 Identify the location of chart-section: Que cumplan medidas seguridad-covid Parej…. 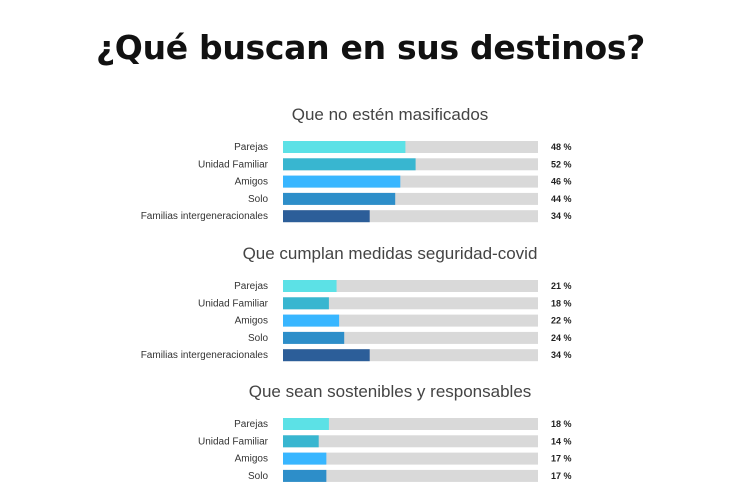
(356, 303).